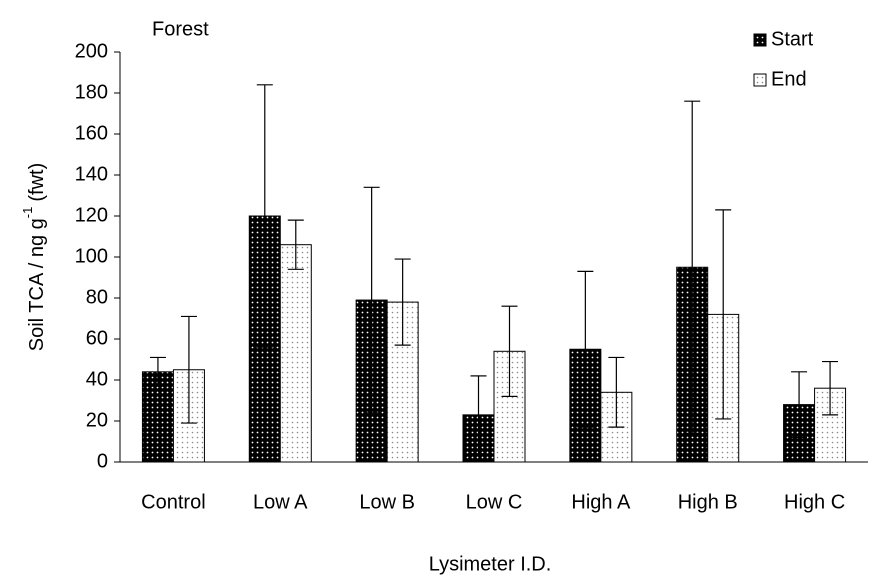  Describe the element at coordinates (280, 502) in the screenshot. I see `x-tick-label: Low A` at that location.